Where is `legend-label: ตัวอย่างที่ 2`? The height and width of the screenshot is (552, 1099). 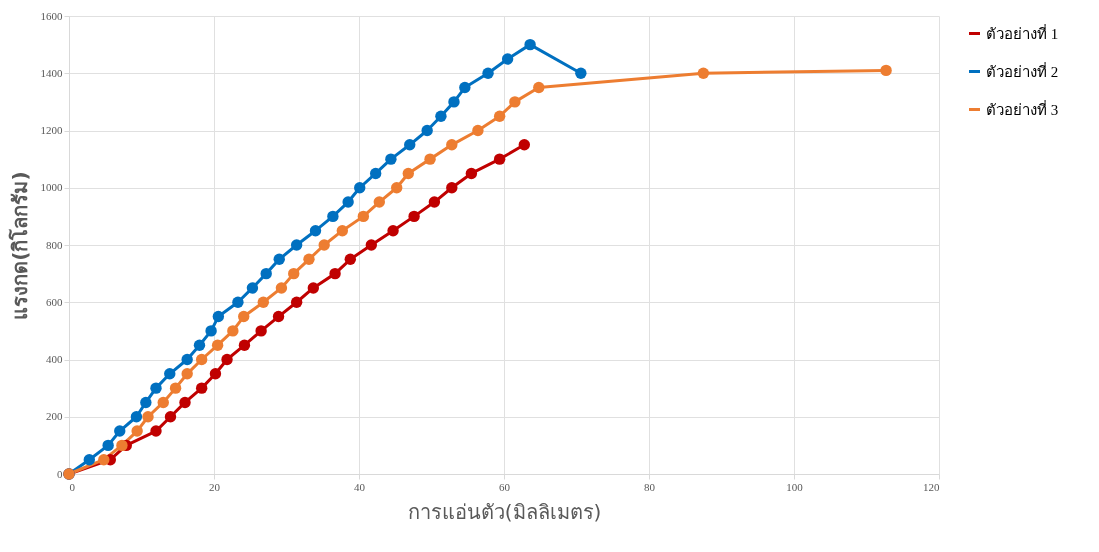 legend-label: ตัวอย่างที่ 2 is located at coordinates (1022, 70).